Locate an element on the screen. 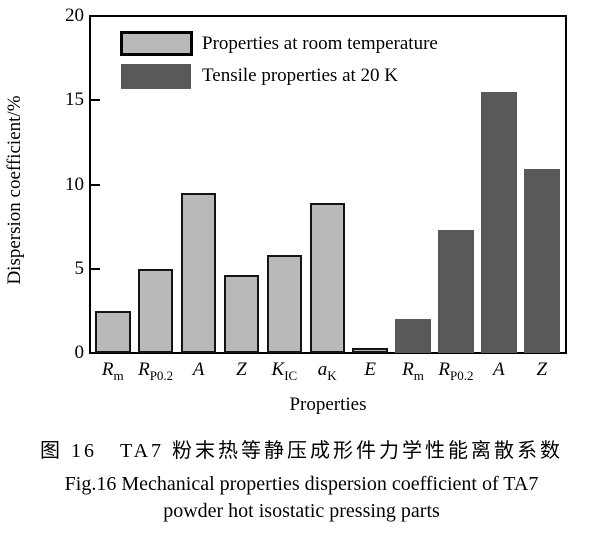 This screenshot has width=603, height=537. y-tick-label: 15 is located at coordinates (74, 100).